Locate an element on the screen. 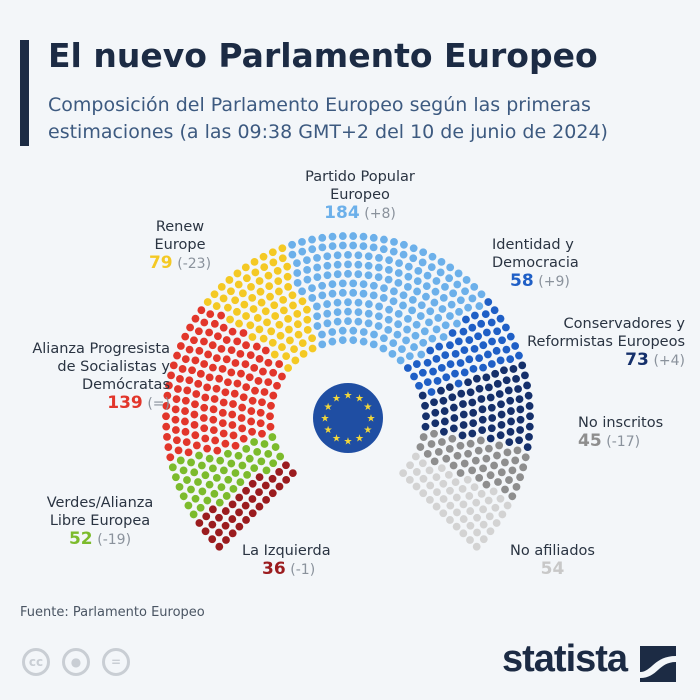 This screenshot has width=700, height=700. statista-logo: statista is located at coordinates (565, 659).